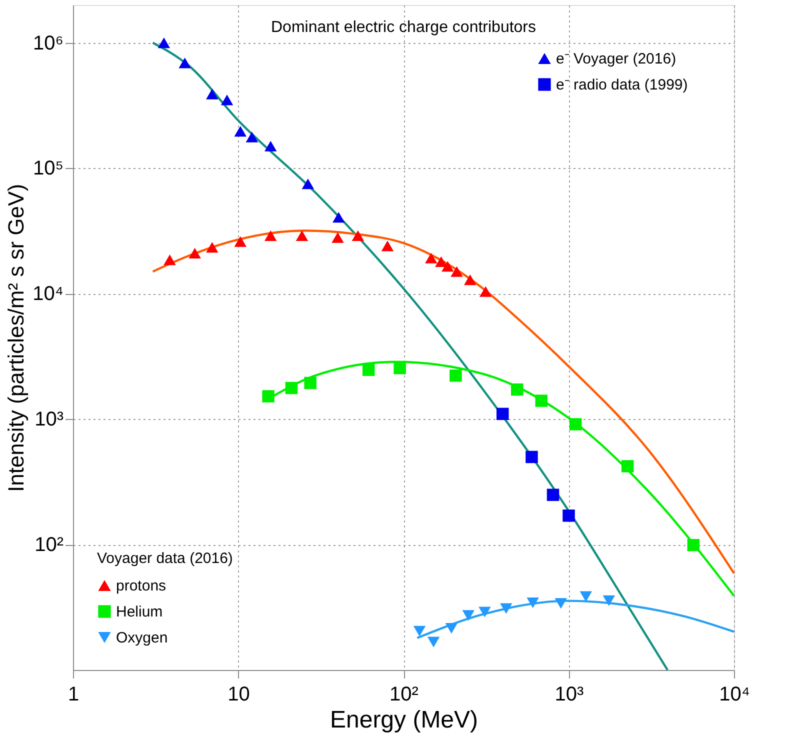  Describe the element at coordinates (48, 169) in the screenshot. I see `y-tick-label: 10⁵` at that location.